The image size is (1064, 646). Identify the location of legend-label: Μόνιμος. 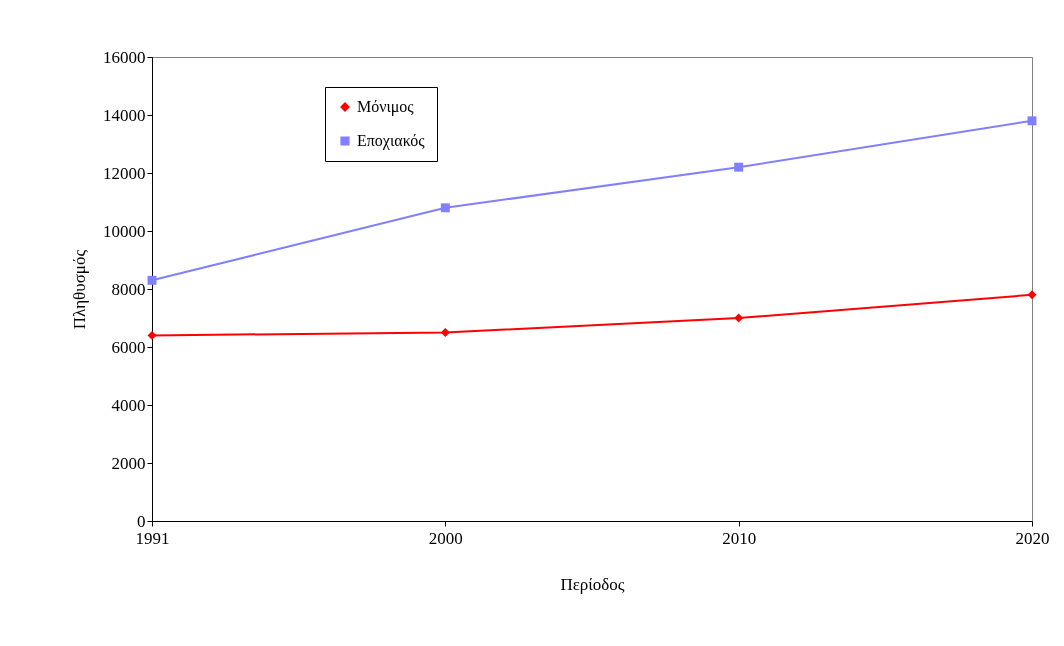
(386, 107).